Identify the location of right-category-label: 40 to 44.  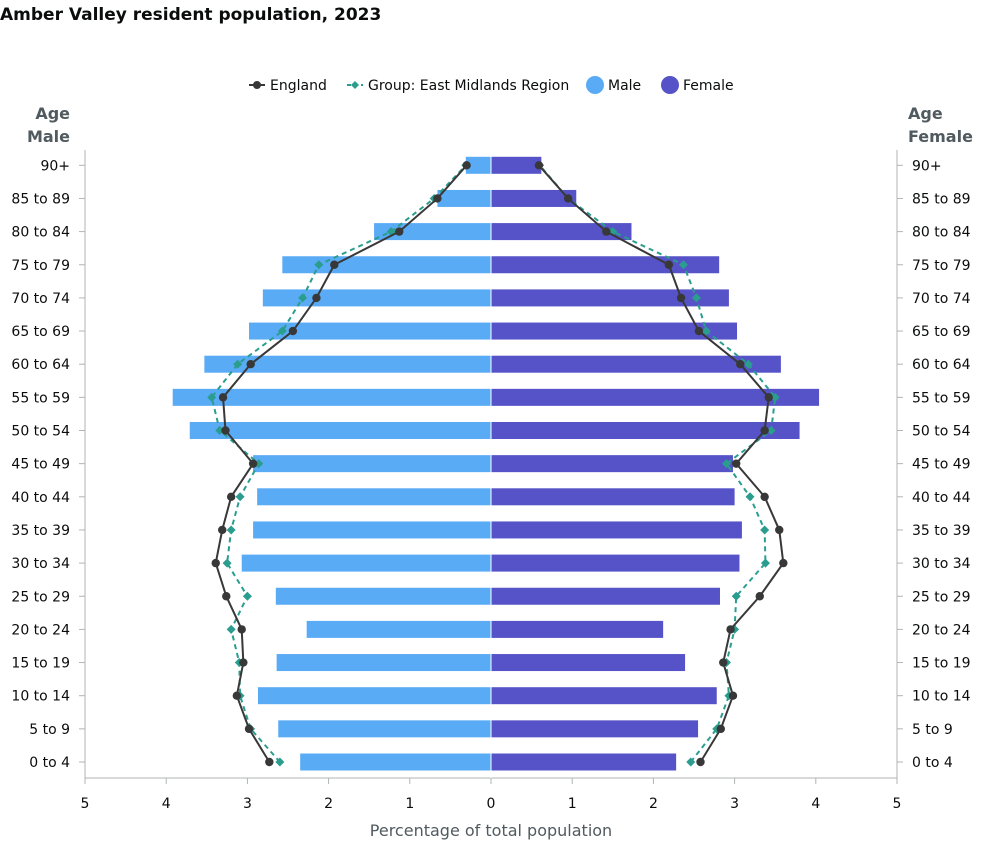
(941, 498).